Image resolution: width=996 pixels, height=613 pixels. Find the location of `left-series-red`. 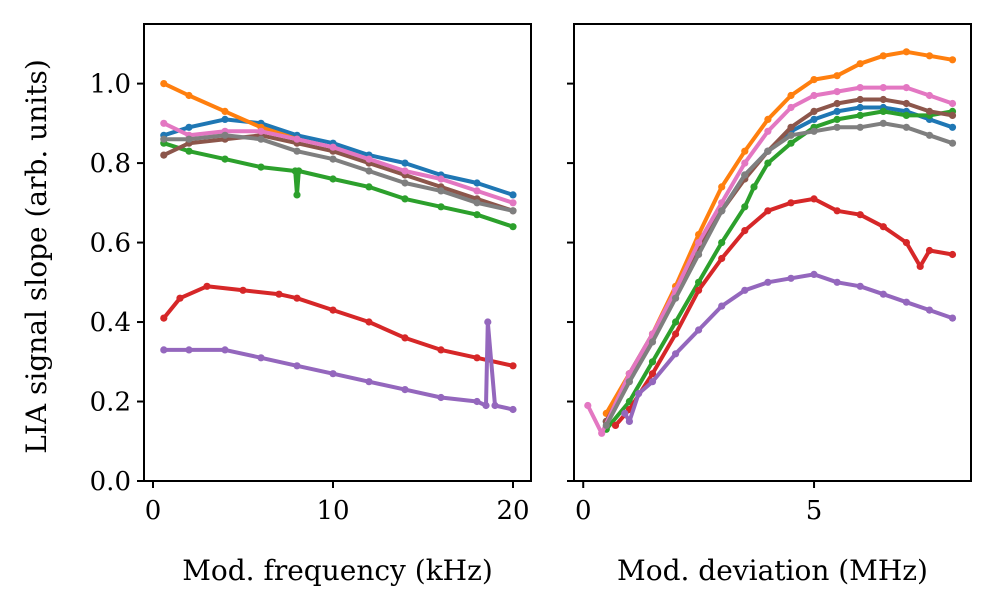

left-series-red is located at coordinates (338, 326).